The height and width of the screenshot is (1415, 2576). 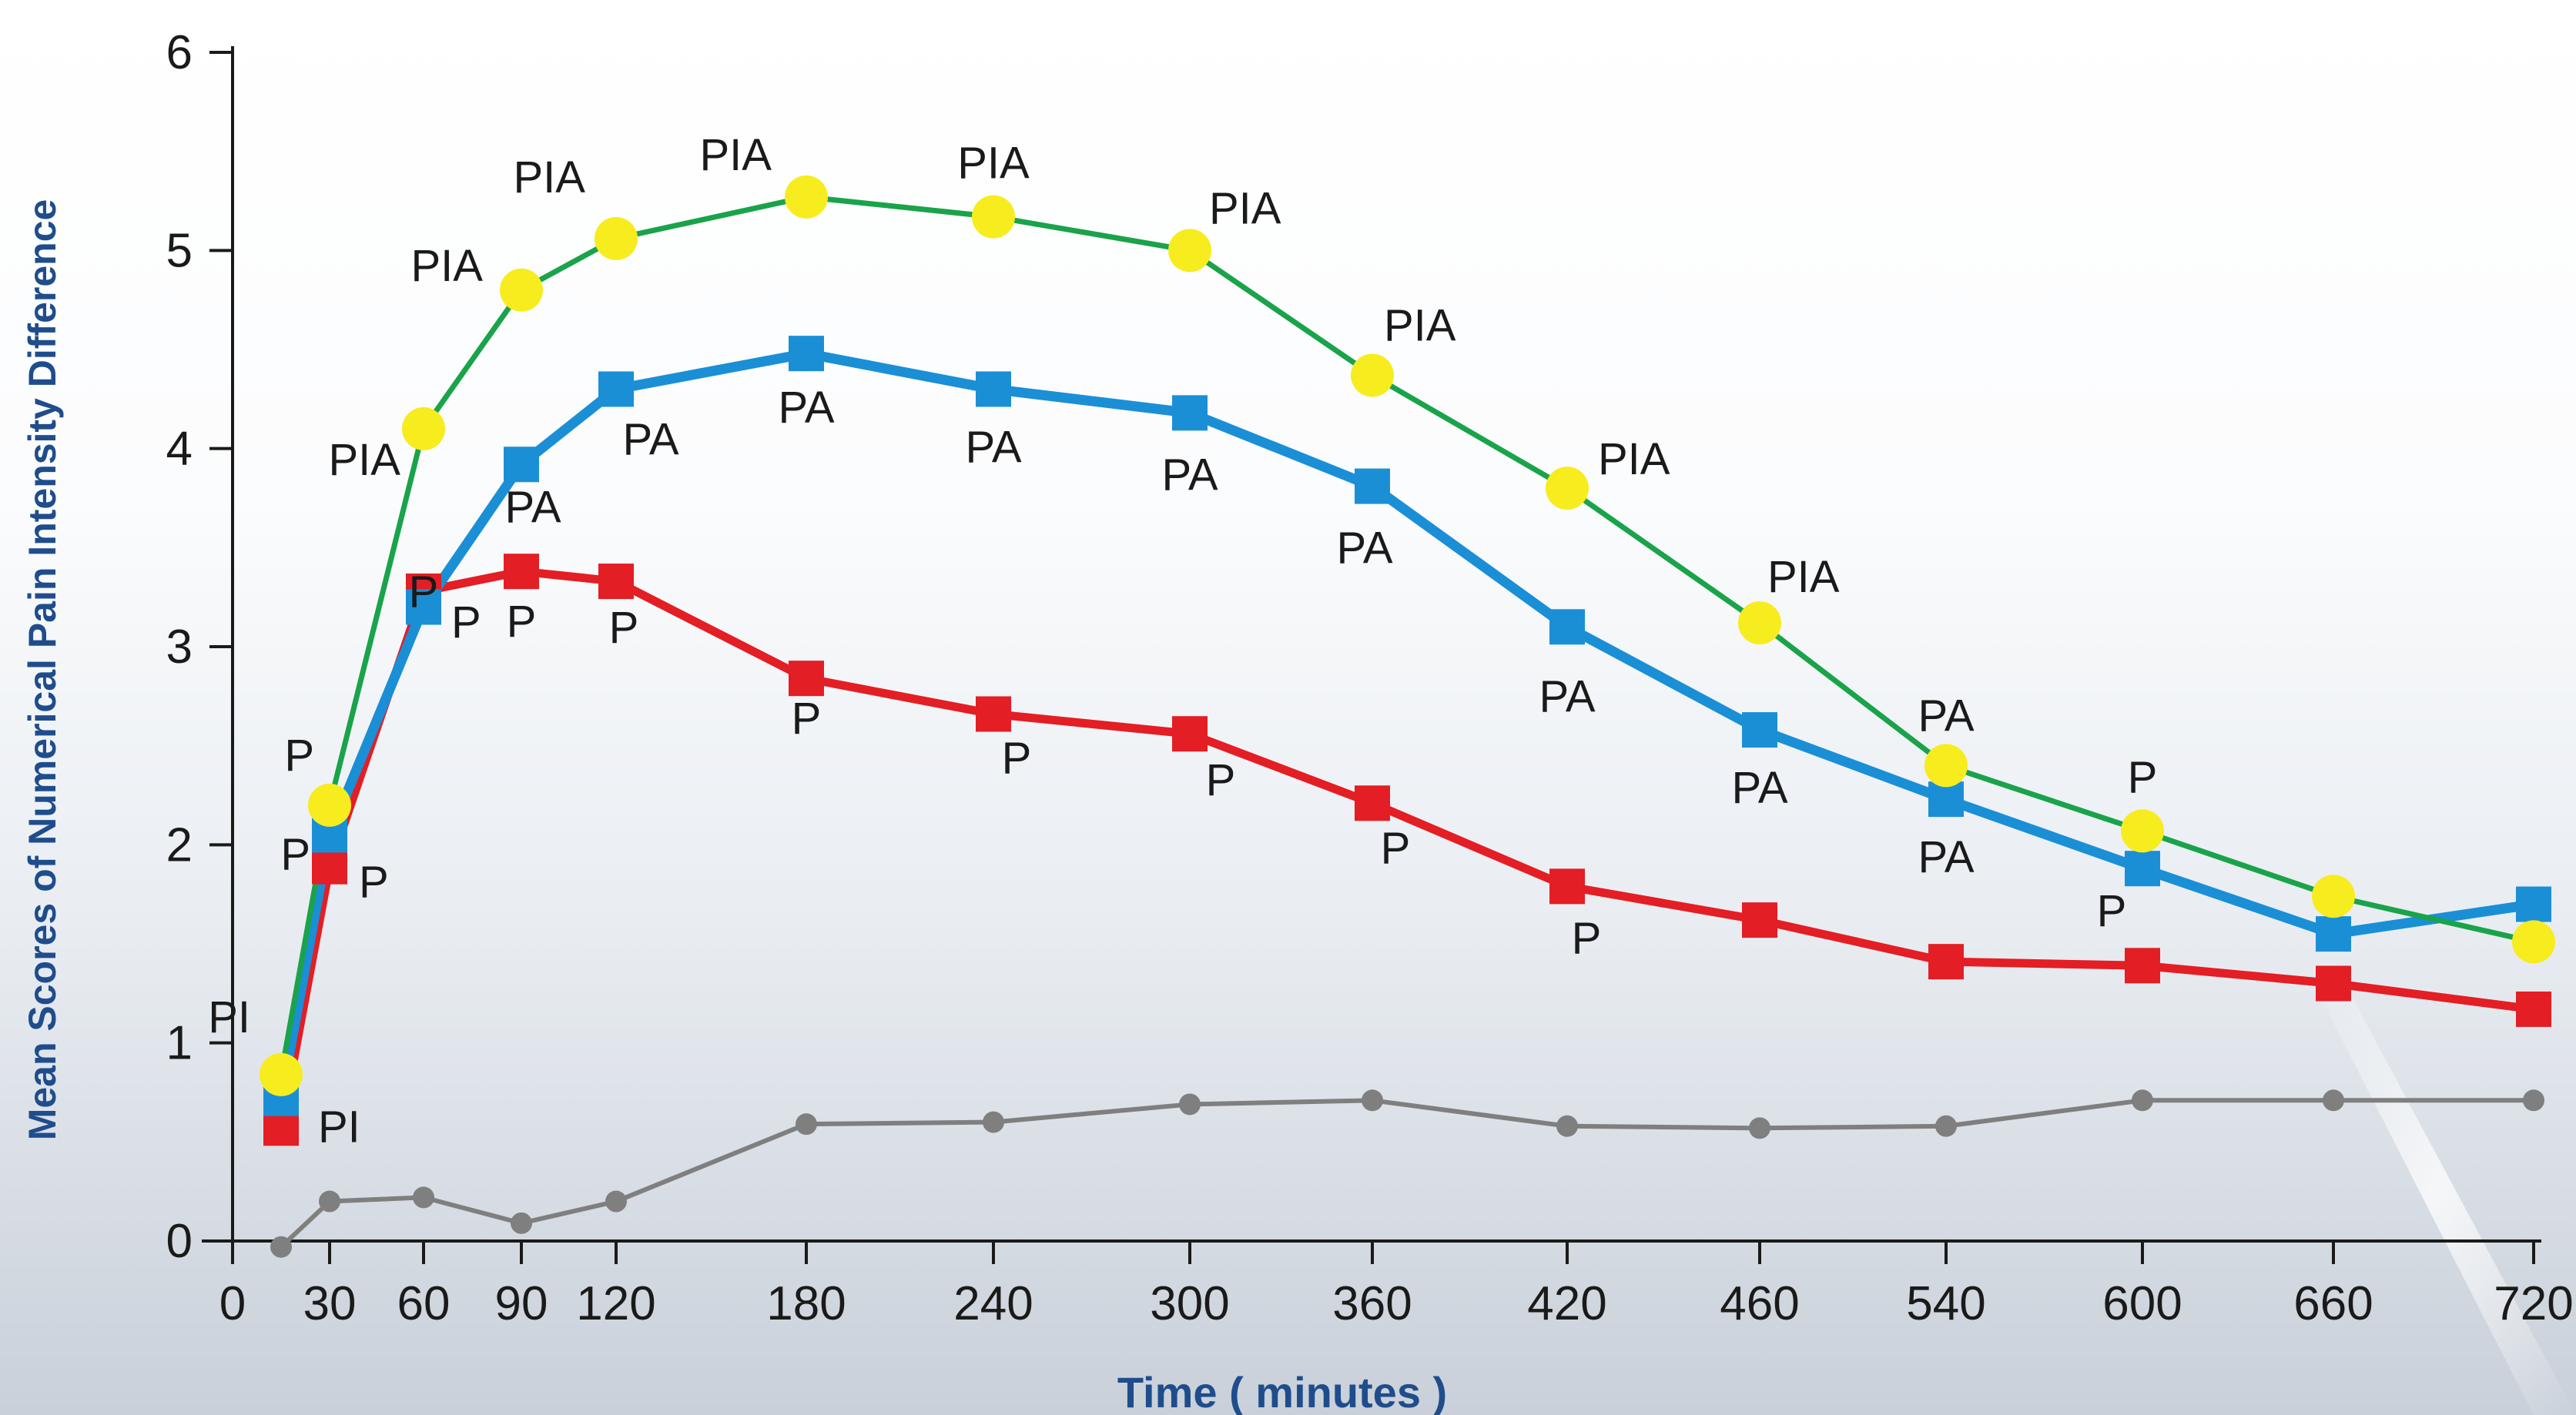 I want to click on point-label-s1-3: PA, so click(x=532, y=507).